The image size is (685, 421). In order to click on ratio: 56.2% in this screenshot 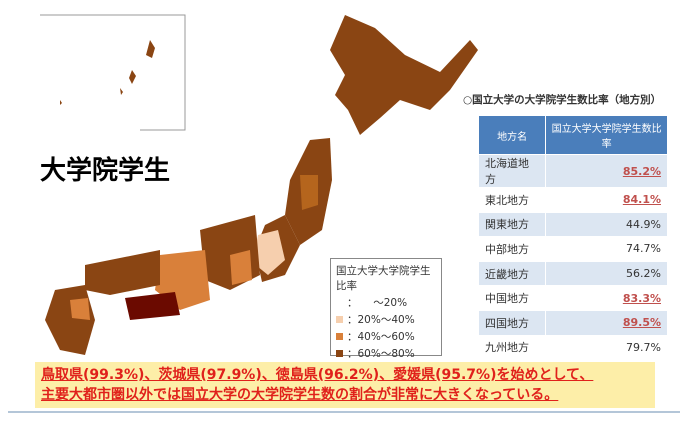, I will do `click(643, 274)`.